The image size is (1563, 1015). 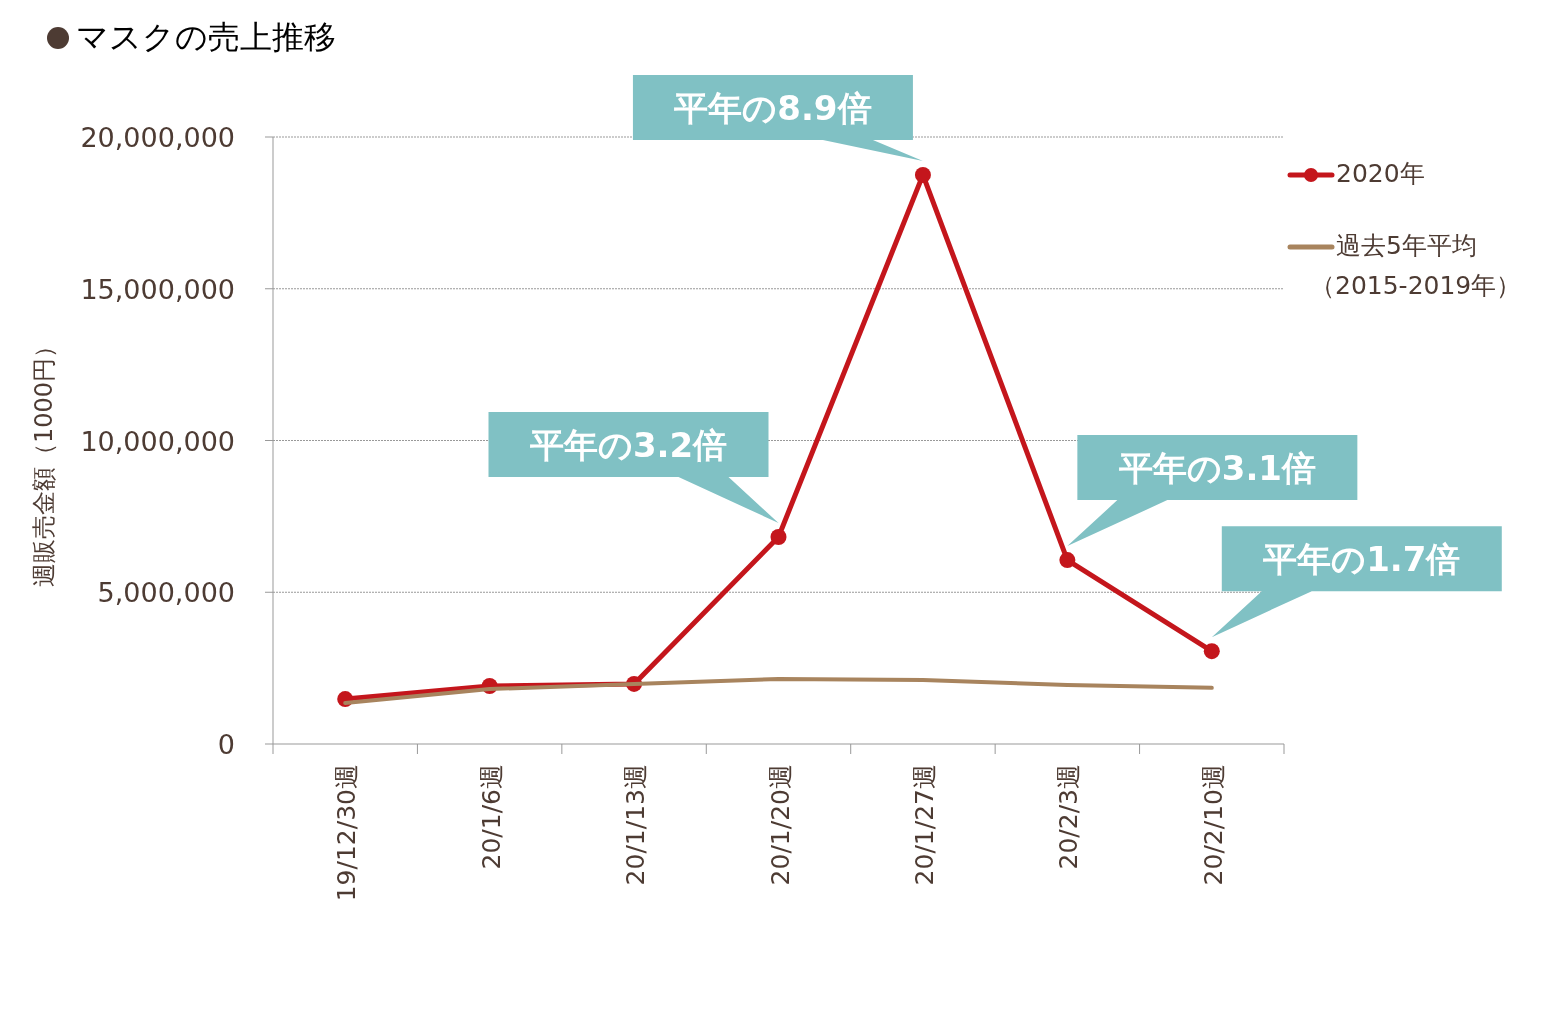 What do you see at coordinates (347, 833) in the screenshot?
I see `x-tick-label: 19/12/30週` at bounding box center [347, 833].